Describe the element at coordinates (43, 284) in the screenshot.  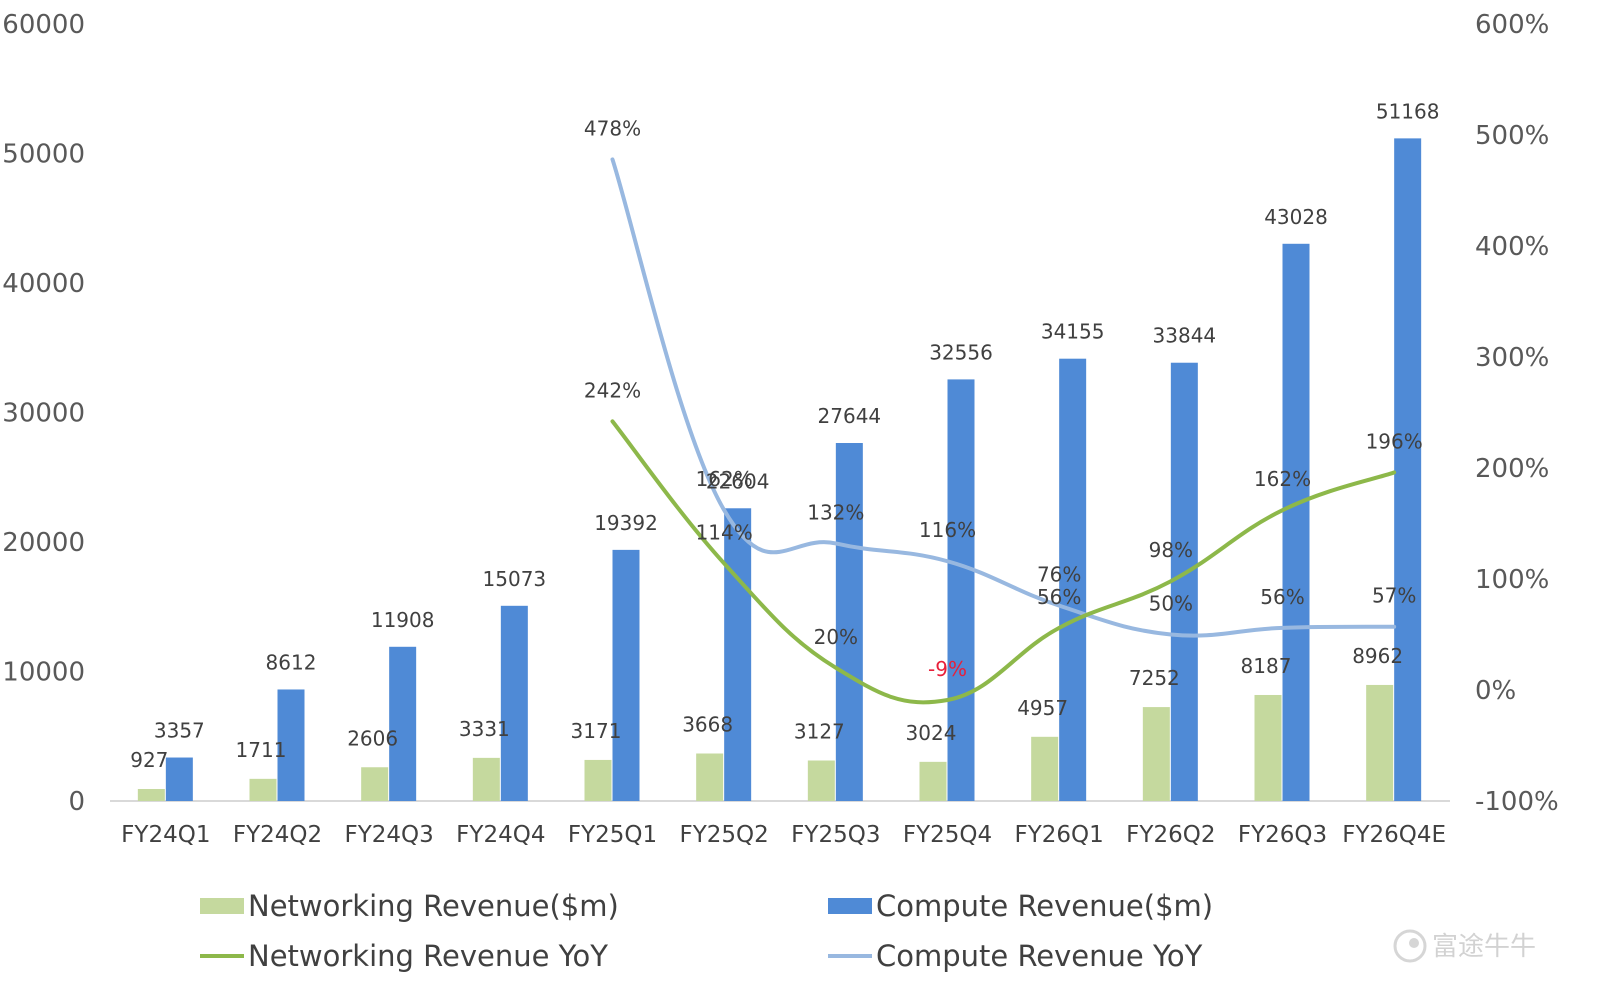
I see `left-tick-label: 40000` at that location.